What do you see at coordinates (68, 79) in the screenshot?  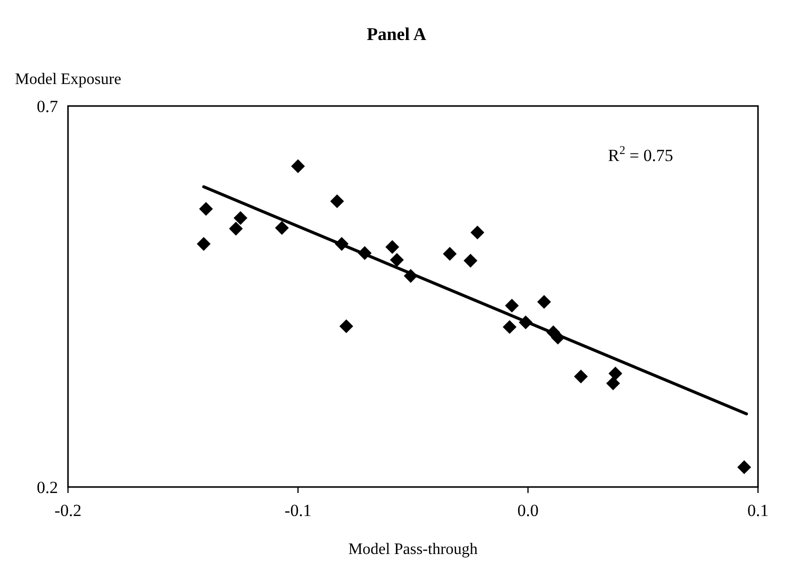 I see `y-axis-title: Model Exposure` at bounding box center [68, 79].